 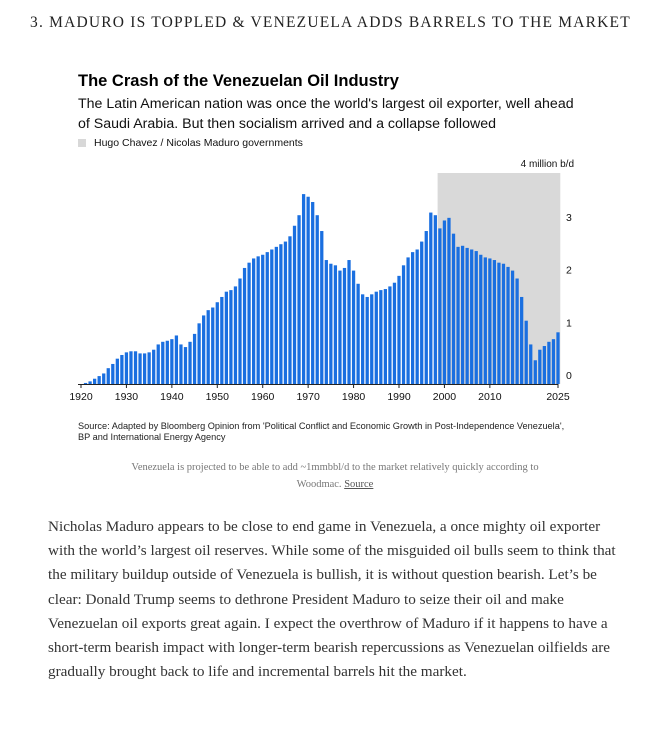 I want to click on bar-1925, so click(x=104, y=378).